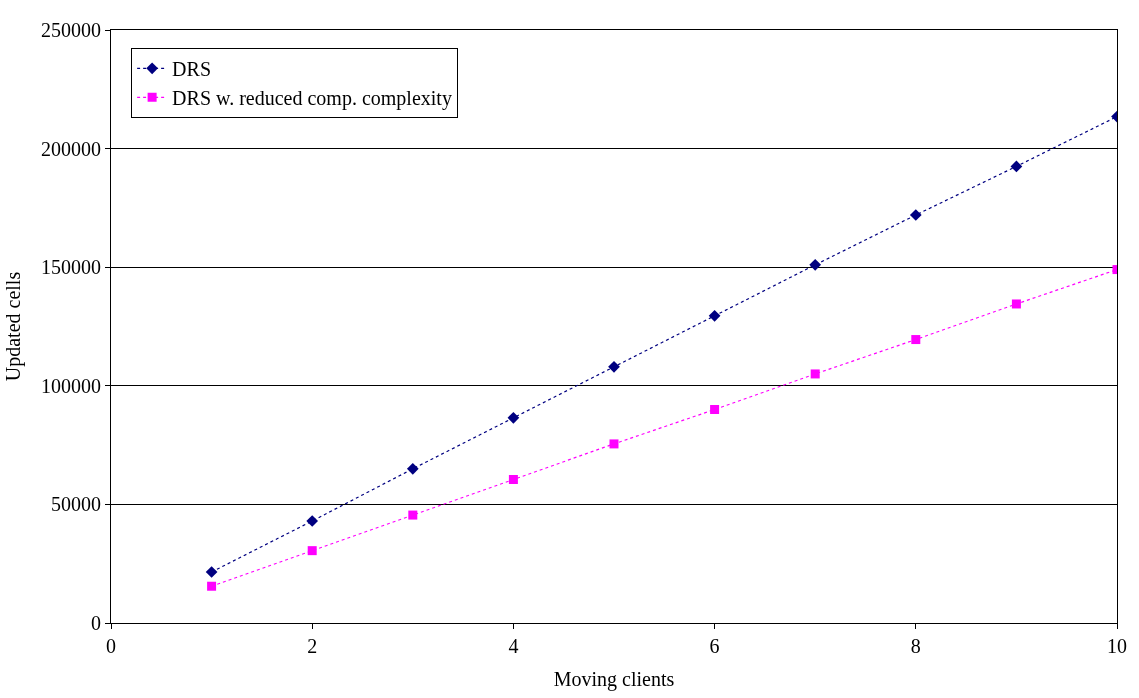  Describe the element at coordinates (614, 679) in the screenshot. I see `x-axis-title: Moving clients` at that location.